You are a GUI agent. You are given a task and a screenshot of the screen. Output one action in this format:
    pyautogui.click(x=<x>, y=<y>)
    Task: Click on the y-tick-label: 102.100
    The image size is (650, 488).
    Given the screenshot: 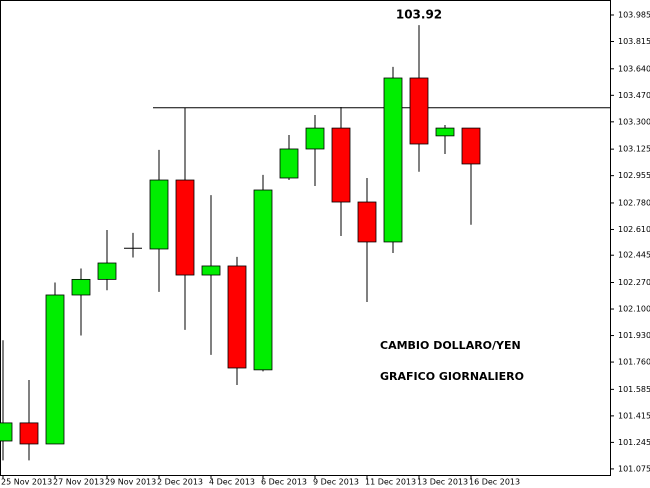 What is the action you would take?
    pyautogui.click(x=634, y=309)
    